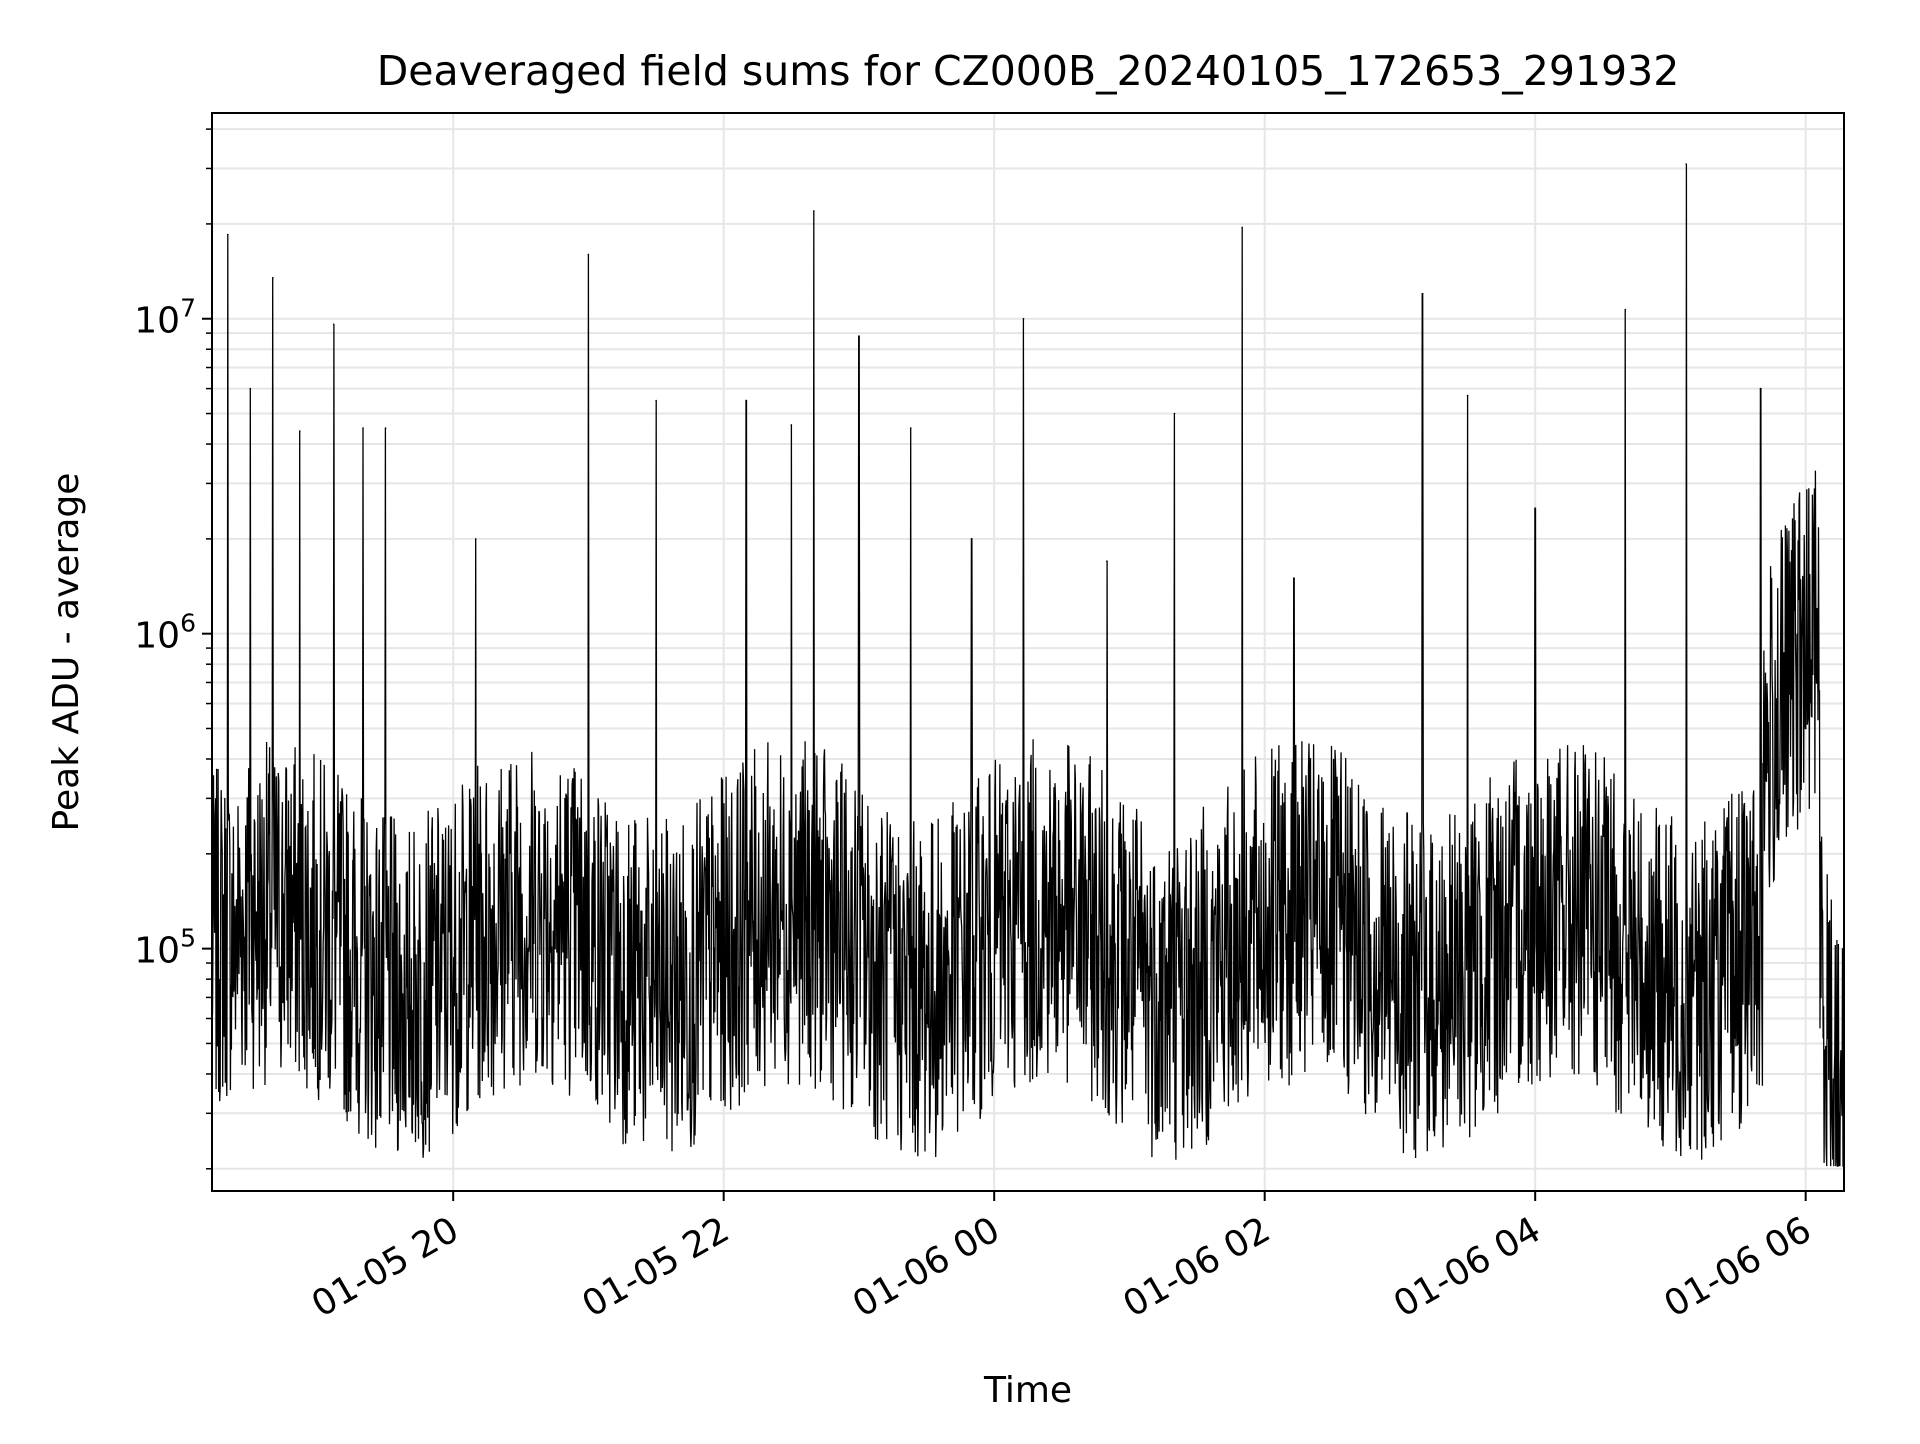 The image size is (1920, 1444). What do you see at coordinates (165, 318) in the screenshot?
I see `y-tick-label: 10⁷` at bounding box center [165, 318].